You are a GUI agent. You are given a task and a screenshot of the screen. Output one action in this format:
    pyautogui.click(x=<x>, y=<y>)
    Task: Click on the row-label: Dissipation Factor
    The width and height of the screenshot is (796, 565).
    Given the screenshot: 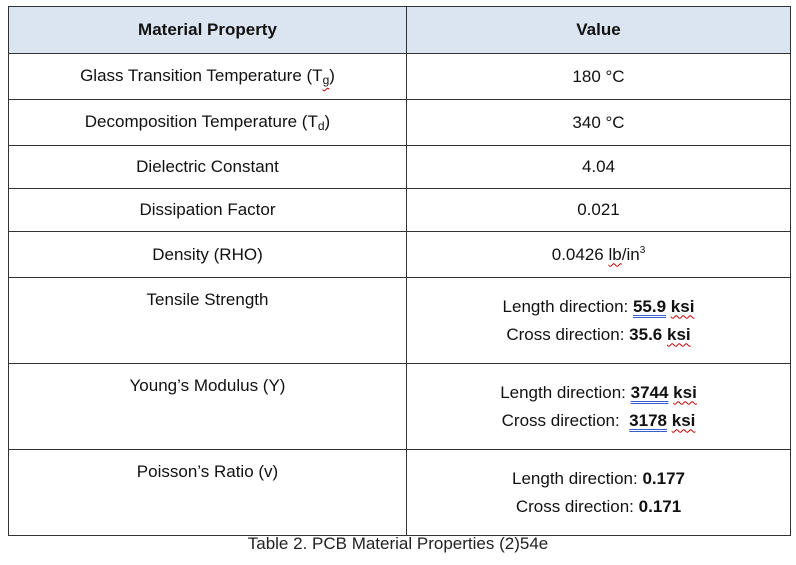 What is the action you would take?
    pyautogui.click(x=207, y=210)
    